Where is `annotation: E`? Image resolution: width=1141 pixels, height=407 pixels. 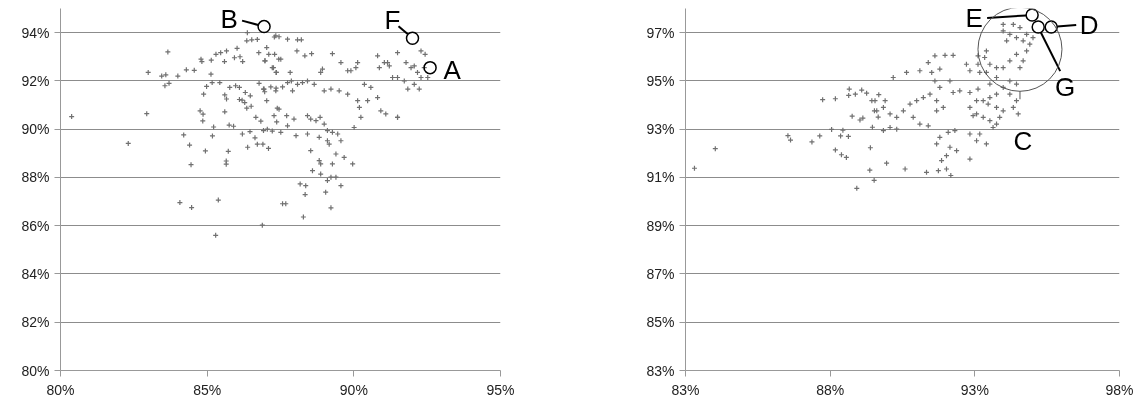 annotation: E is located at coordinates (974, 18).